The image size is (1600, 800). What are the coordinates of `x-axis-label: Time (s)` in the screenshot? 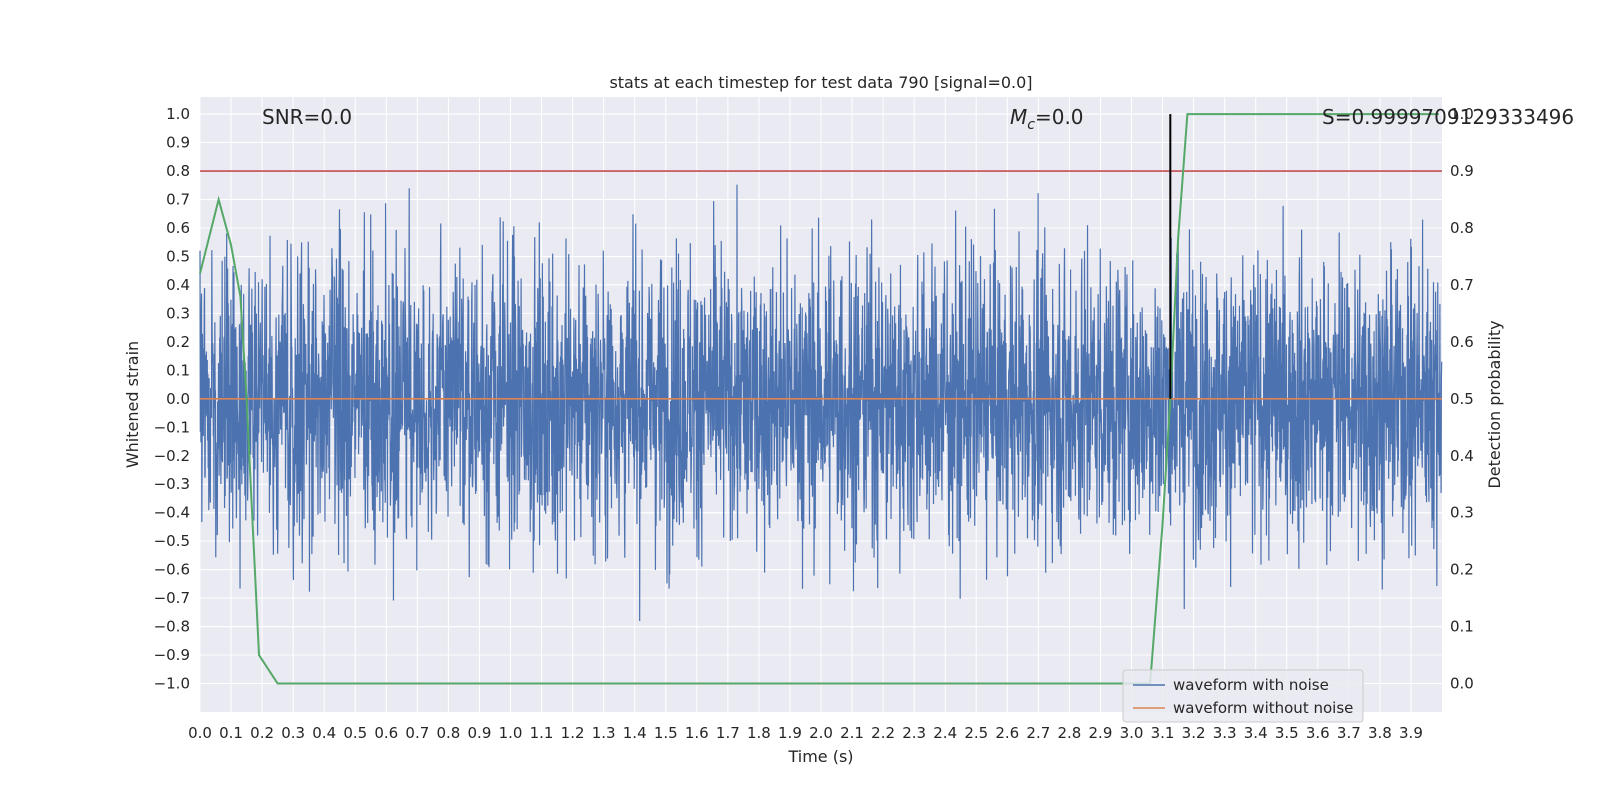 It's located at (820, 756).